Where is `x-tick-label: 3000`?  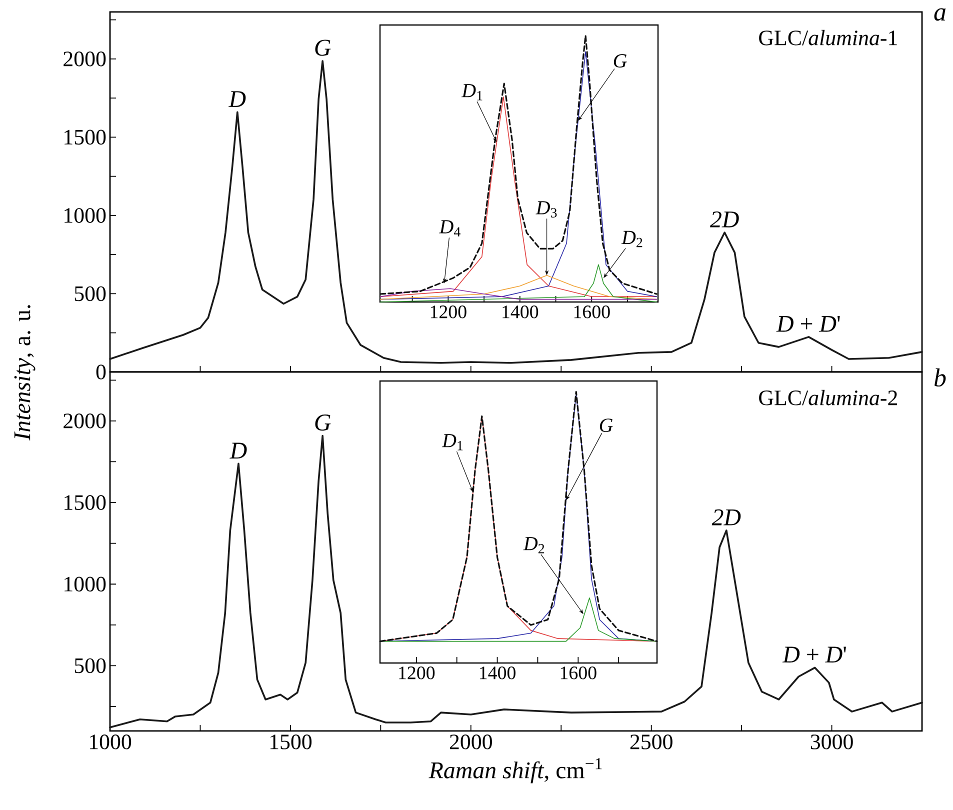 x-tick-label: 3000 is located at coordinates (831, 742).